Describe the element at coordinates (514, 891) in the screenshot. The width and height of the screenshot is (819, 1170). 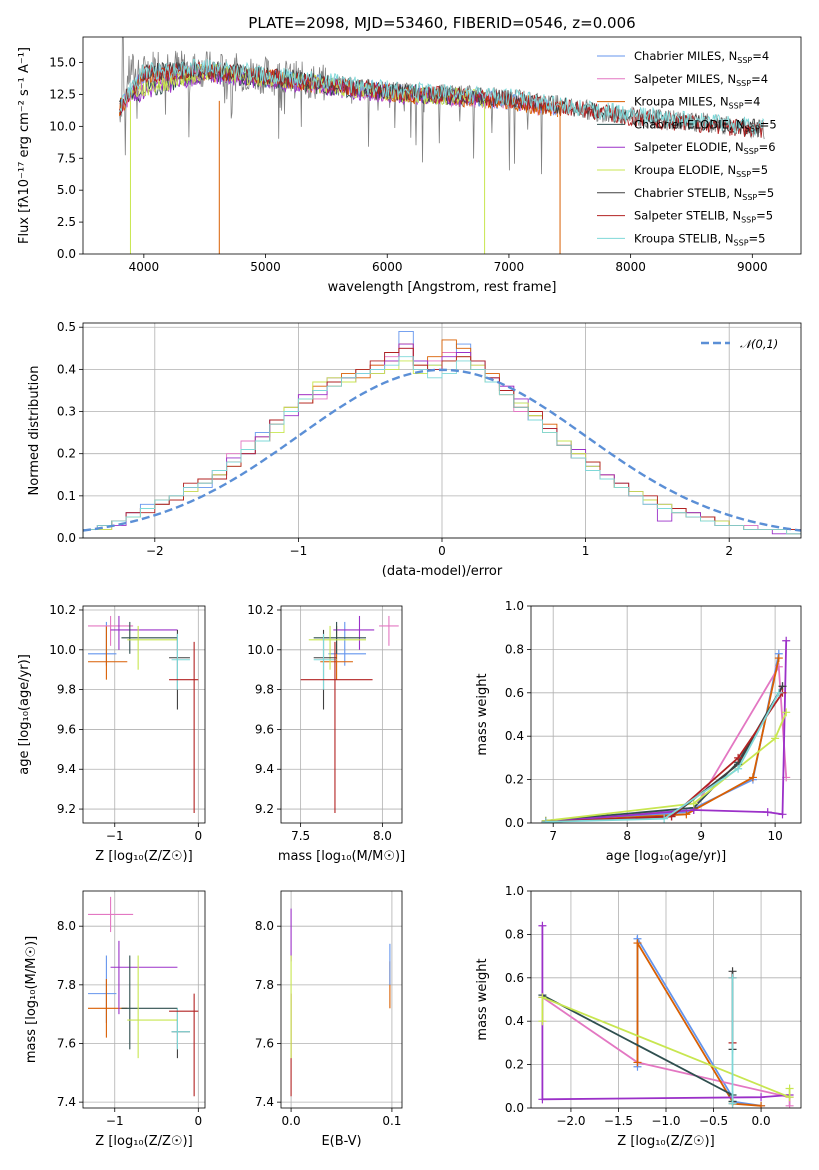
I see `y-tick-label: 1.0` at that location.